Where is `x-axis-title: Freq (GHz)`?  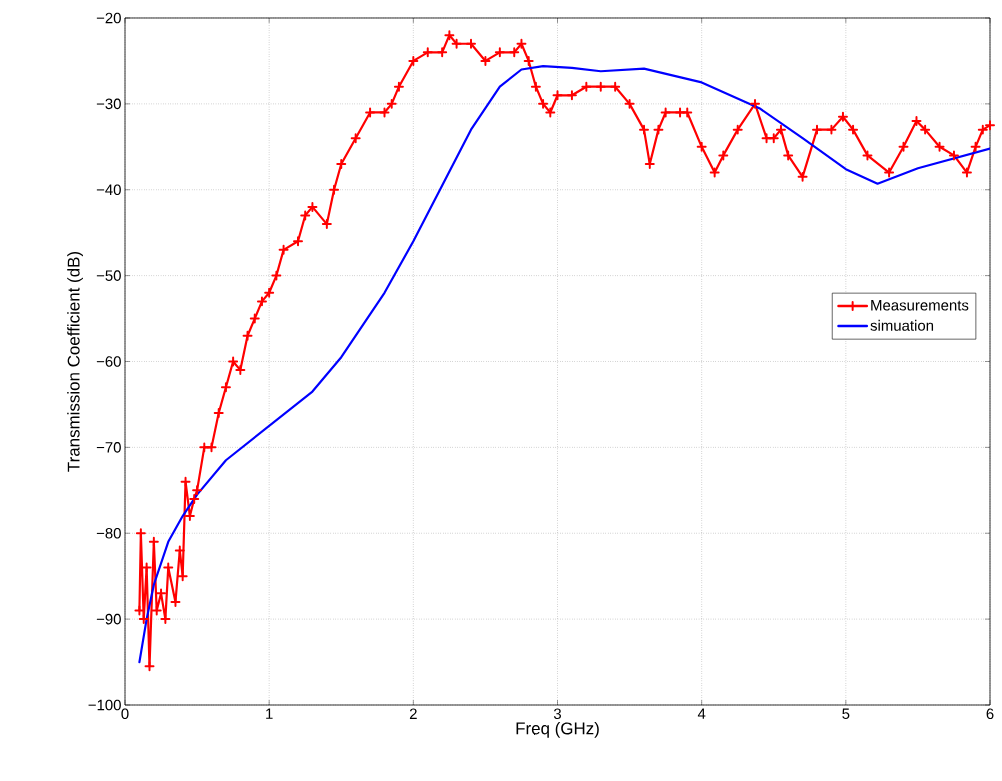
x-axis-title: Freq (GHz) is located at coordinates (557, 729).